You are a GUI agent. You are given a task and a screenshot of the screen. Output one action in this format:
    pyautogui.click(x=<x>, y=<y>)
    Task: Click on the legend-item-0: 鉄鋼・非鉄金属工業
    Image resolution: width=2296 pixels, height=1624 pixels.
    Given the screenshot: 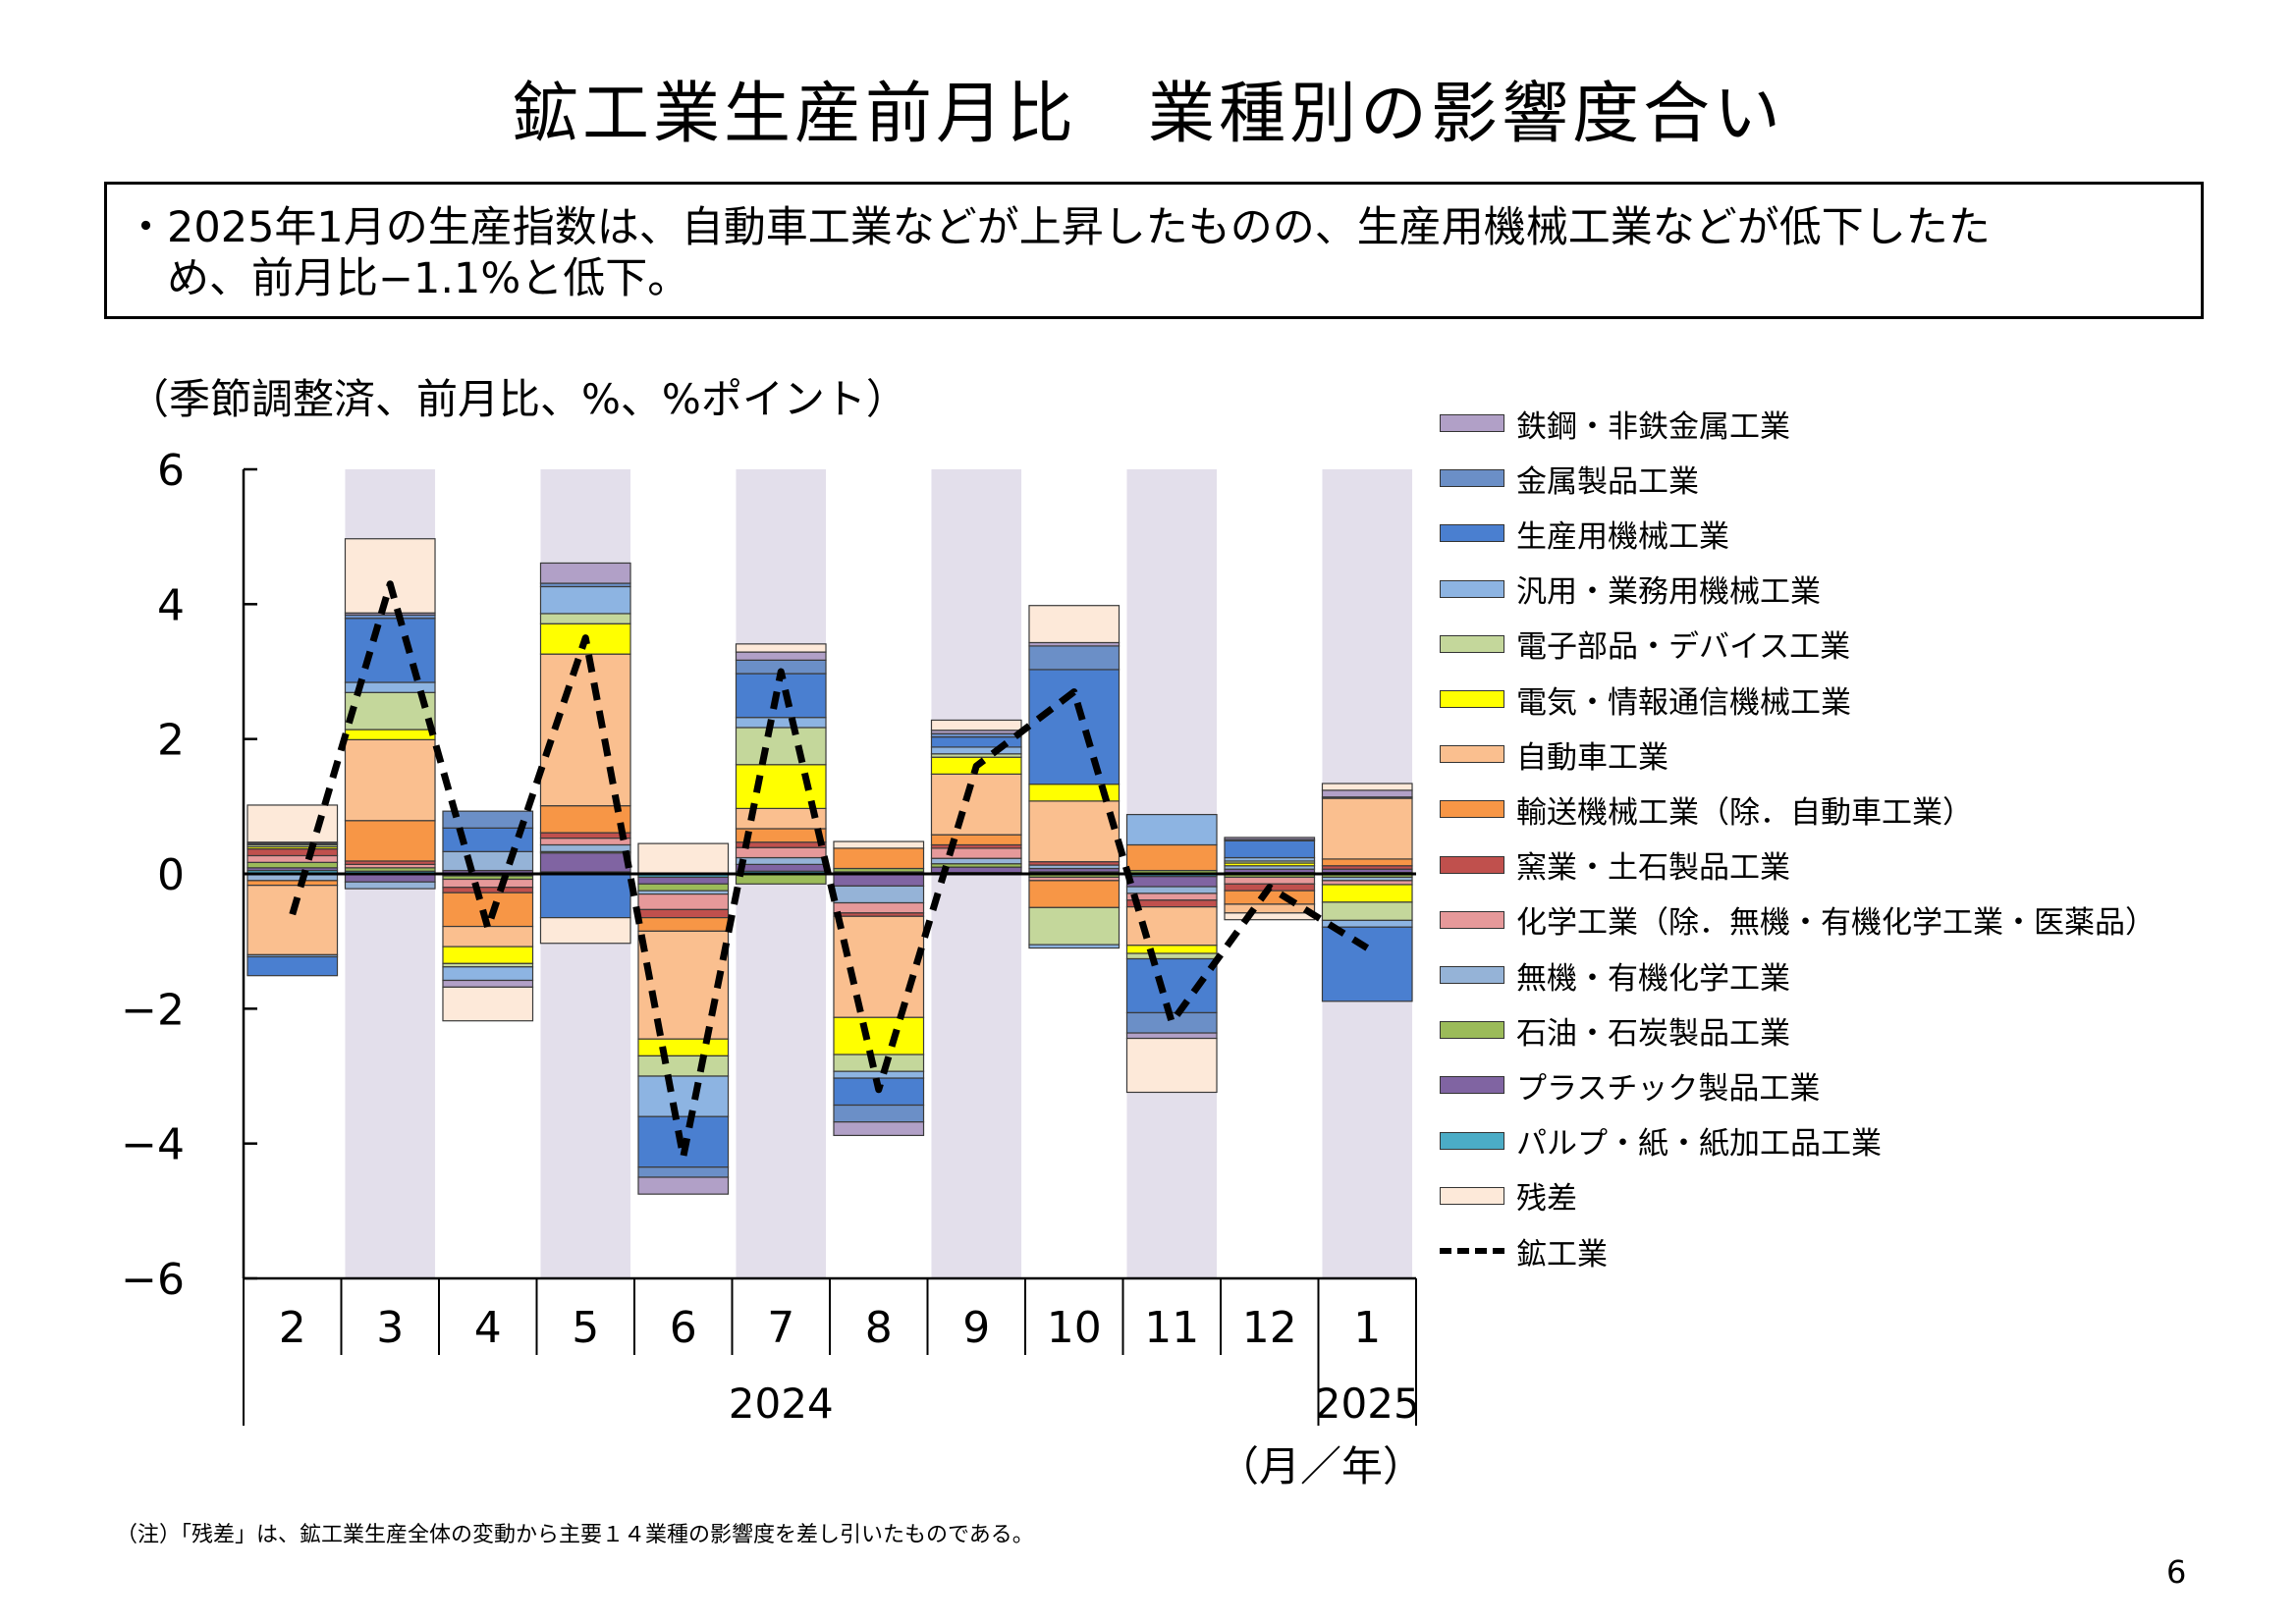 What is the action you would take?
    pyautogui.click(x=1615, y=424)
    